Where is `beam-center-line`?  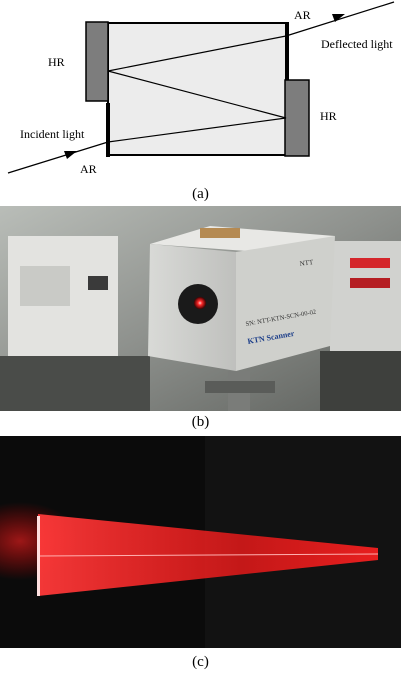 beam-center-line is located at coordinates (208, 555).